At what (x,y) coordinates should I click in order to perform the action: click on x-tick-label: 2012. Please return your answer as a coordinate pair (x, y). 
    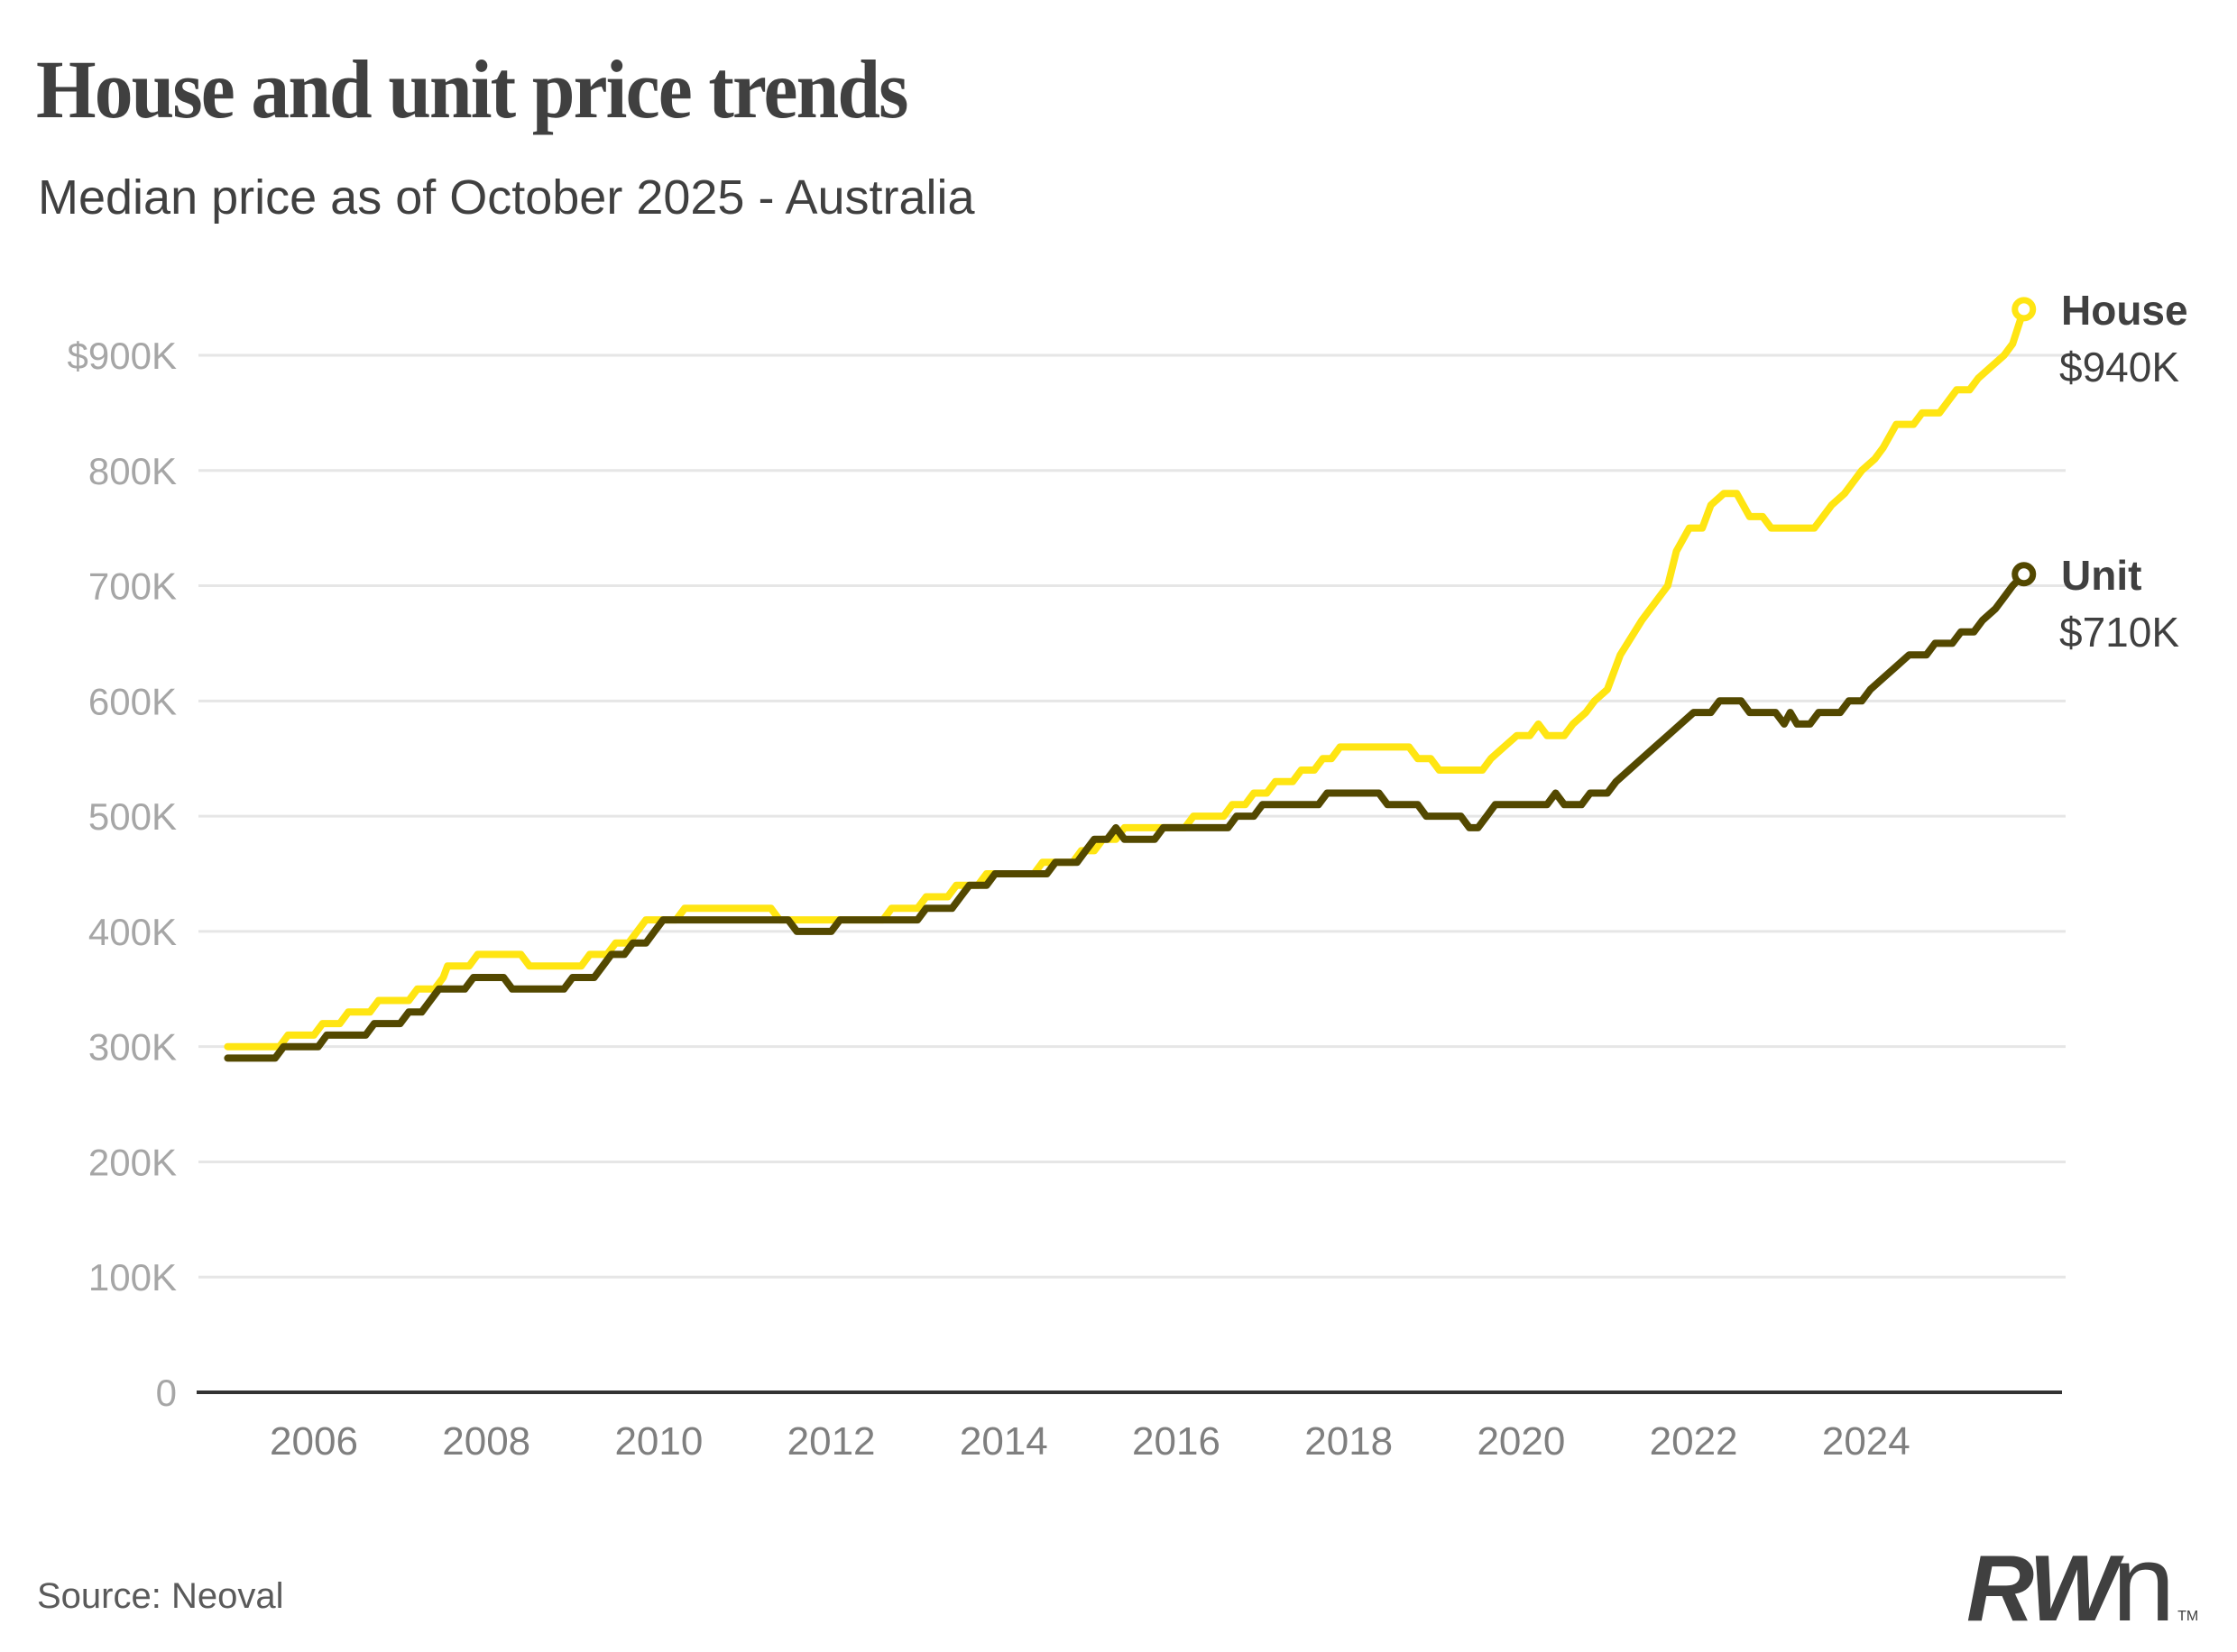
    Looking at the image, I should click on (832, 1442).